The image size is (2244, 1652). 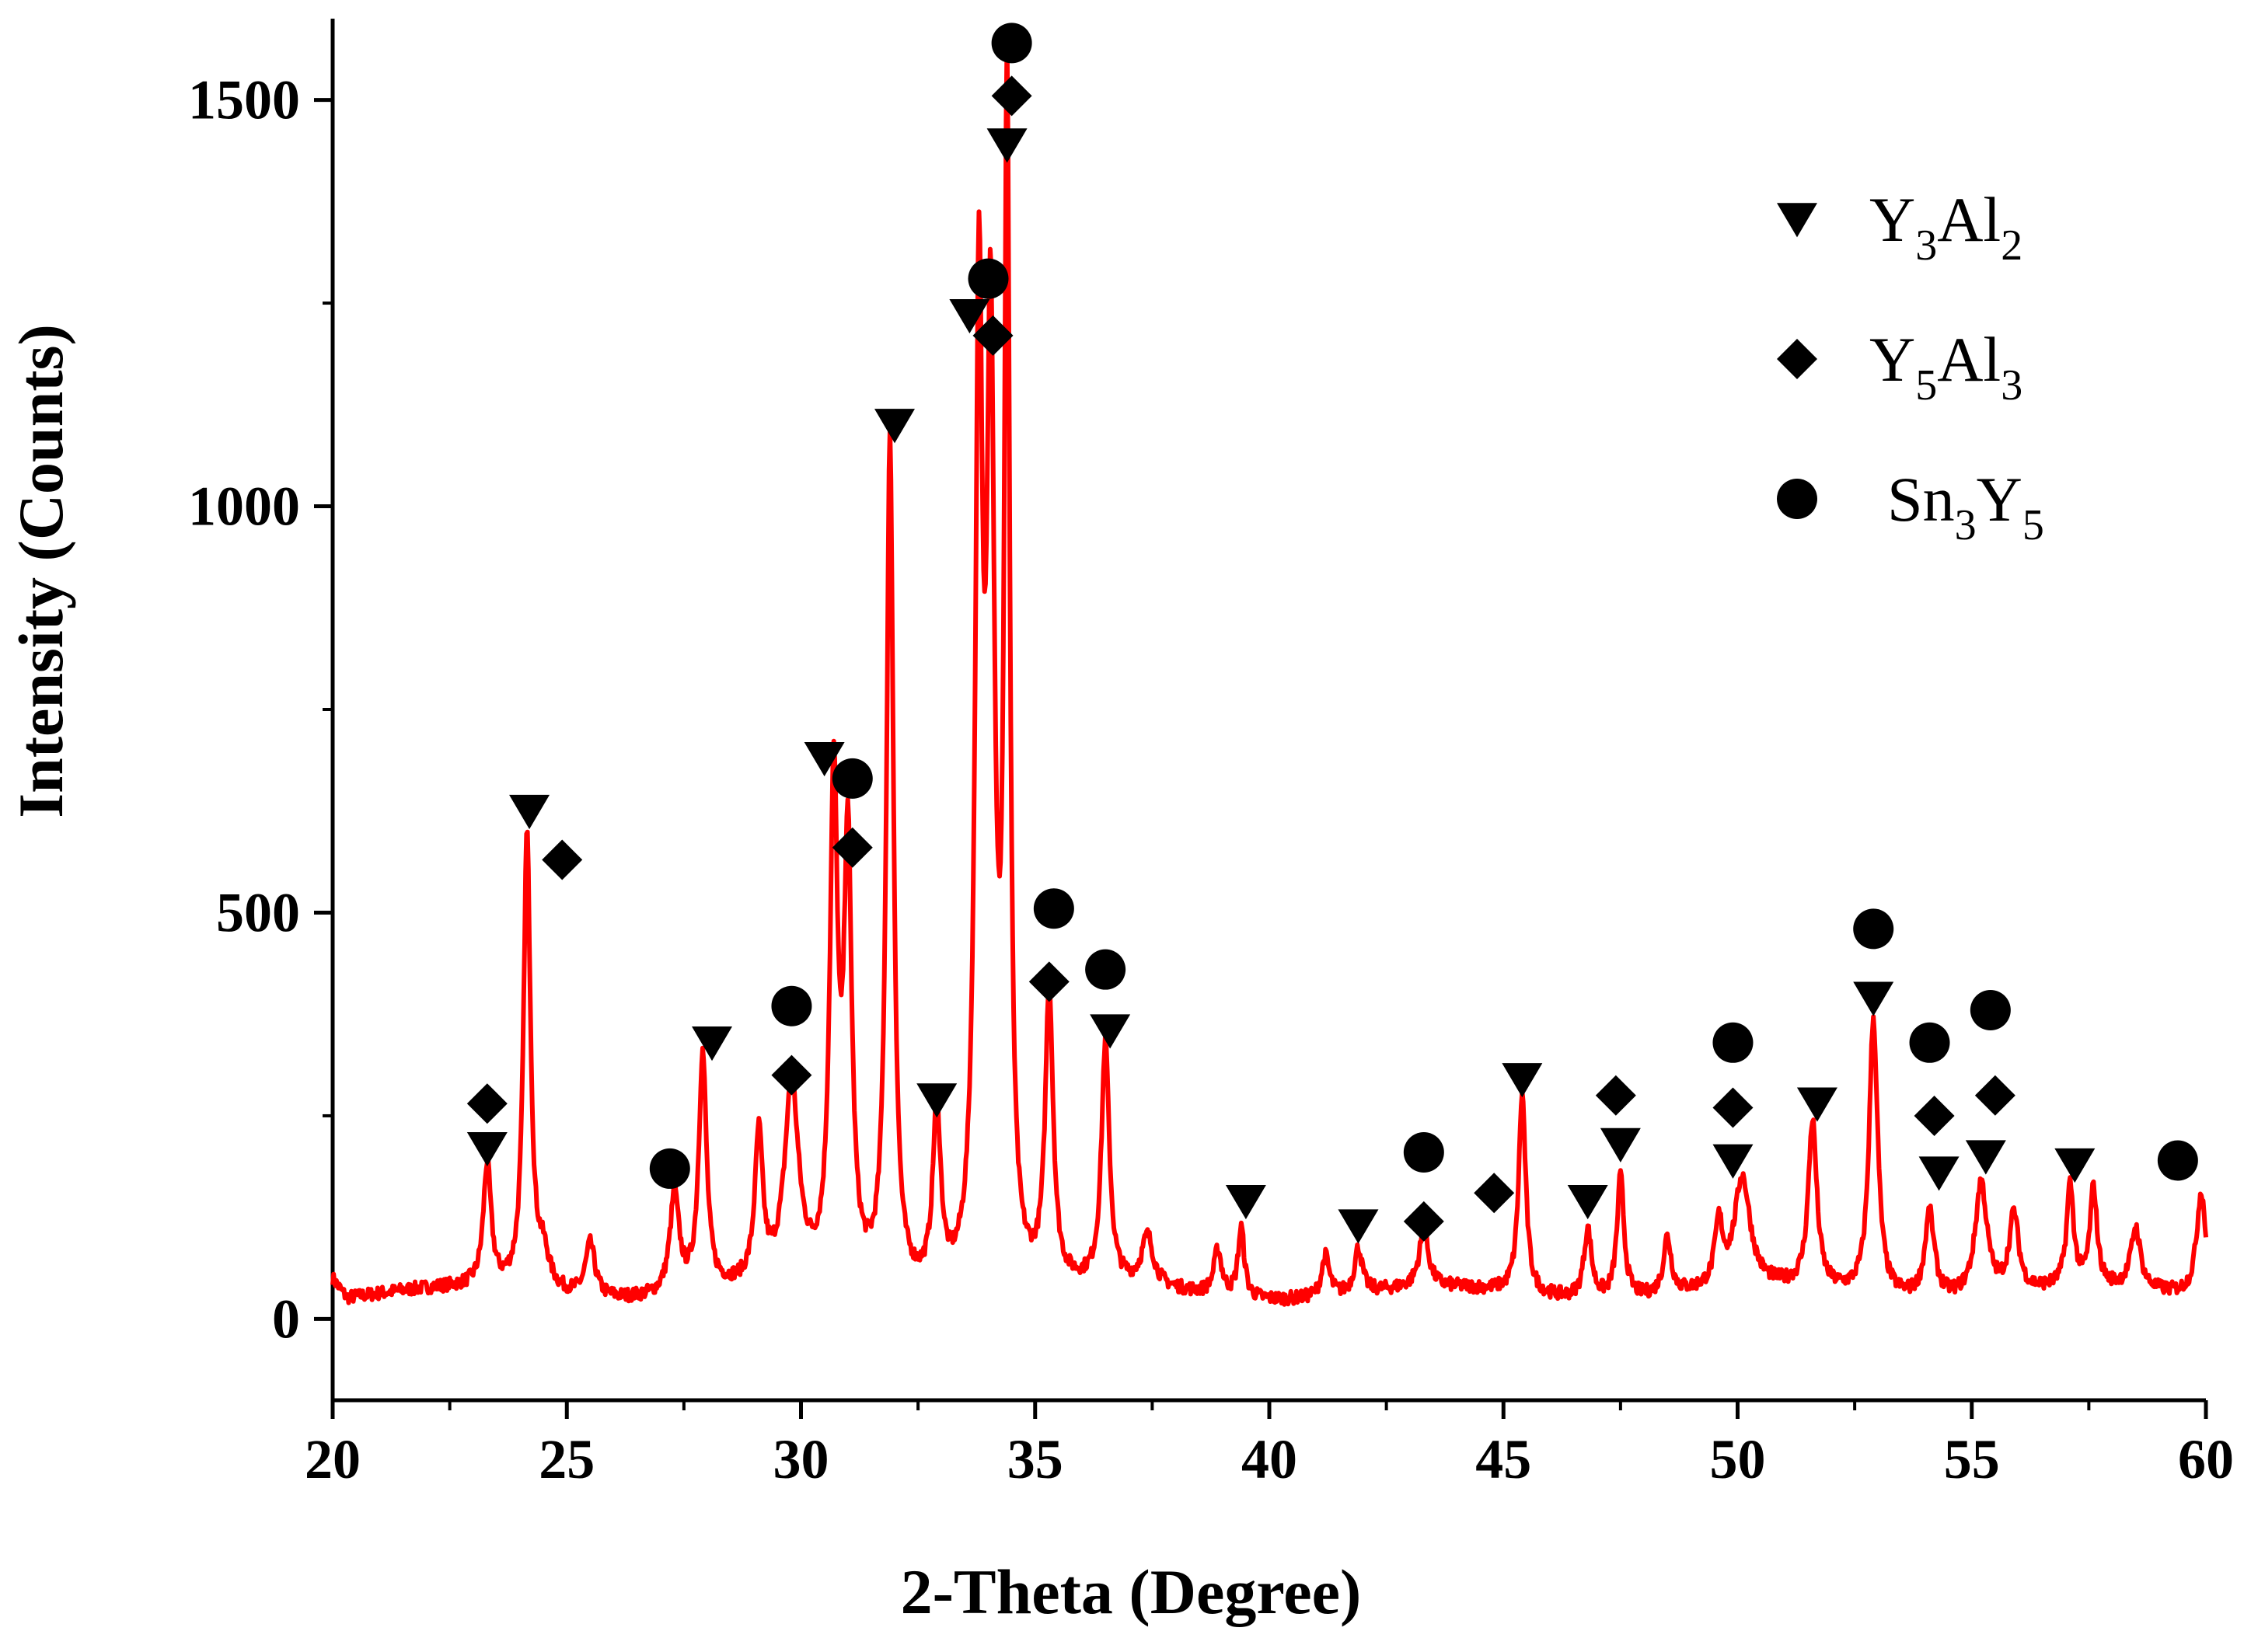 I want to click on x-tick-label: 50, so click(x=1738, y=1459).